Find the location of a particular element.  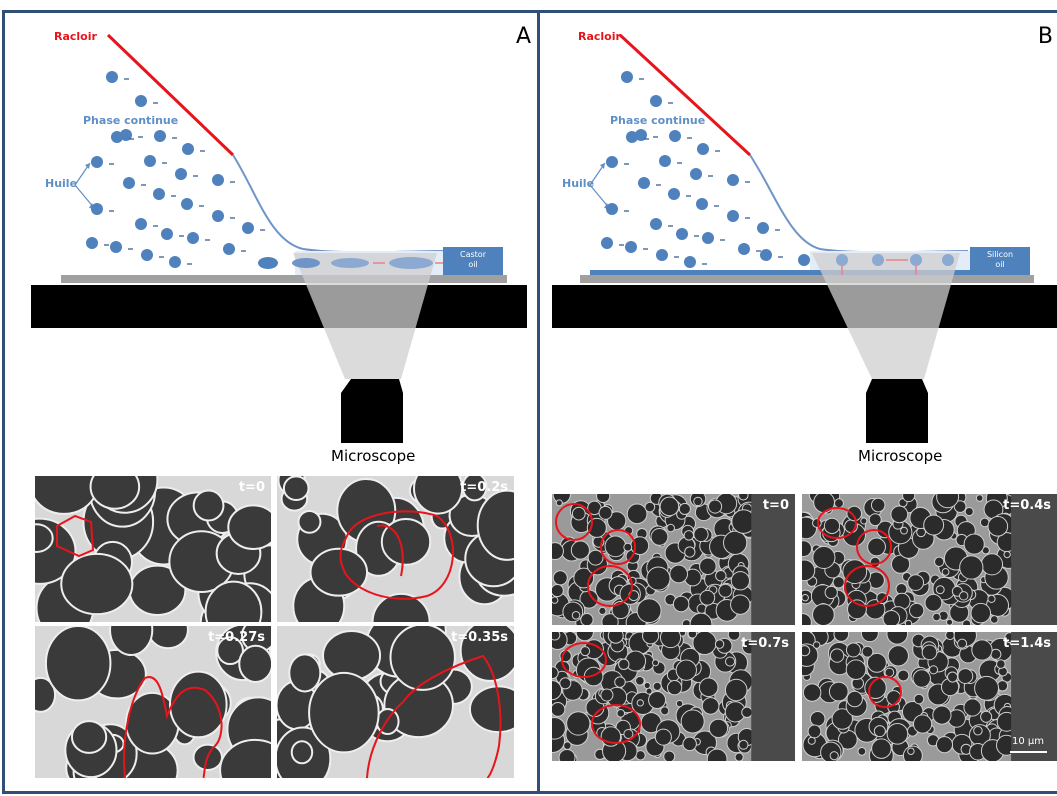

oil-label-line1: Silicon is located at coordinates (1000, 254).